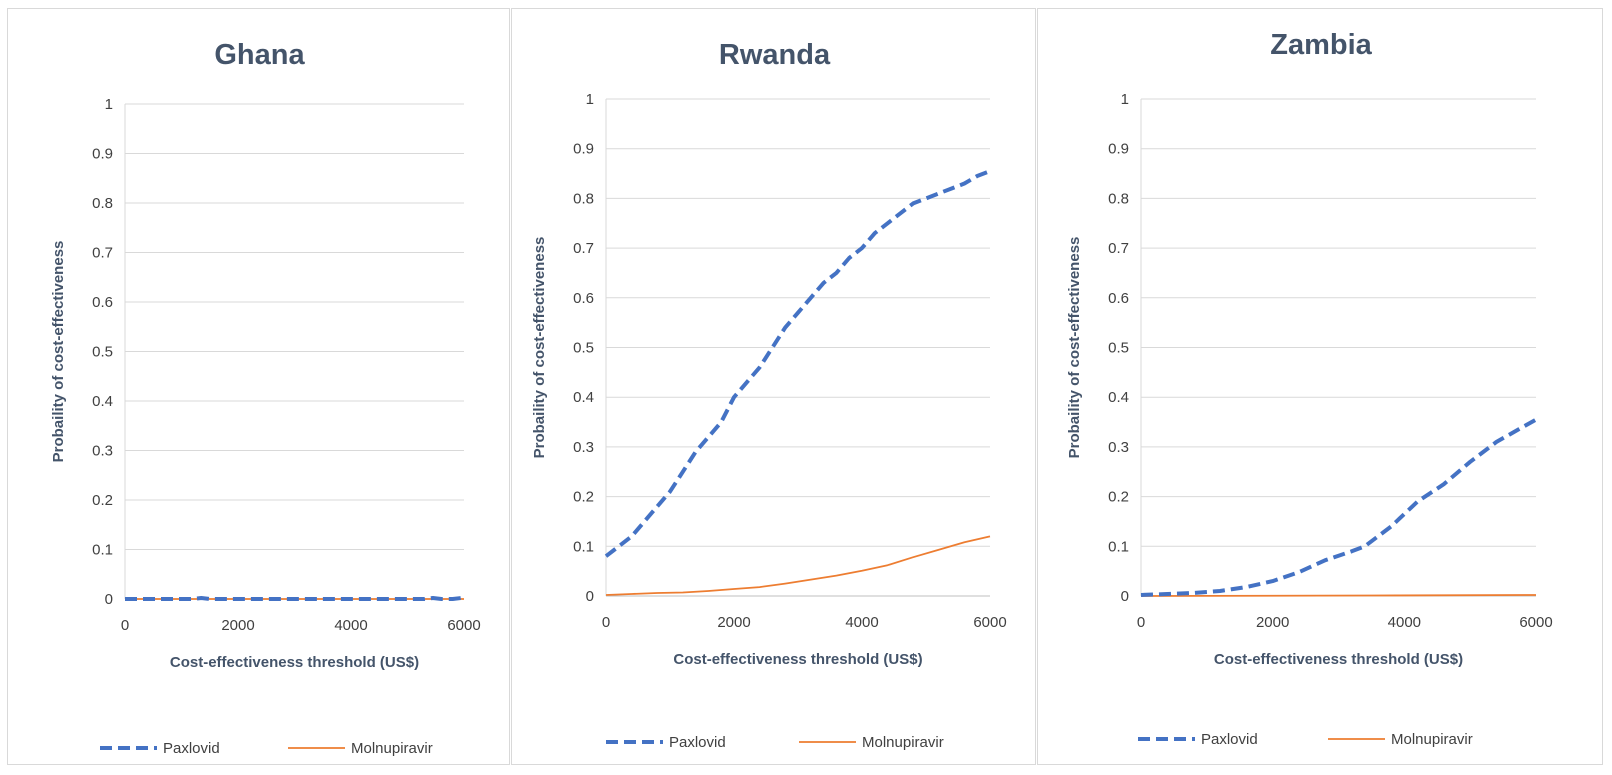 This screenshot has height=775, width=1612. What do you see at coordinates (259, 55) in the screenshot?
I see `chart-title: Ghana` at bounding box center [259, 55].